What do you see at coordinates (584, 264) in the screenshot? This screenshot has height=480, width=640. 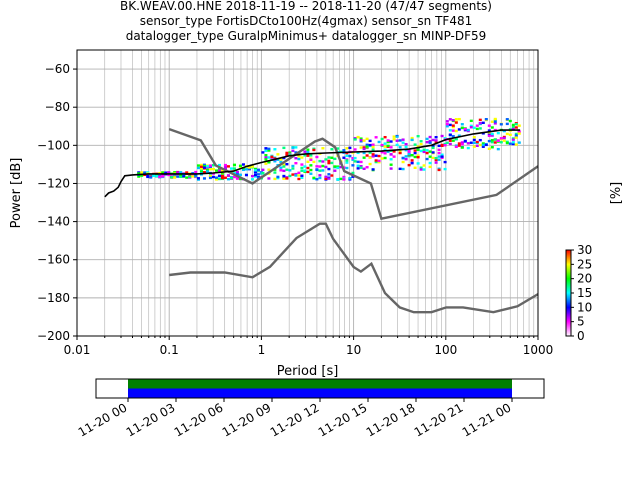 I see `colorbar-tick-label: 25` at bounding box center [584, 264].